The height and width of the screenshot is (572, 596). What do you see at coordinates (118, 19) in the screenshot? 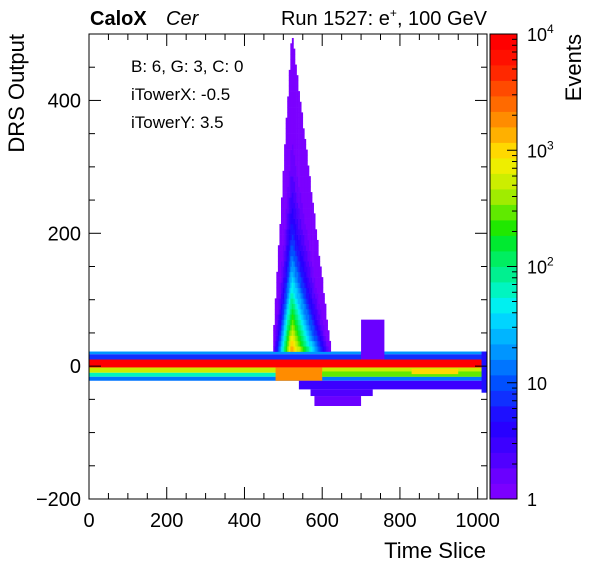
I see `brand-label: CaloX` at bounding box center [118, 19].